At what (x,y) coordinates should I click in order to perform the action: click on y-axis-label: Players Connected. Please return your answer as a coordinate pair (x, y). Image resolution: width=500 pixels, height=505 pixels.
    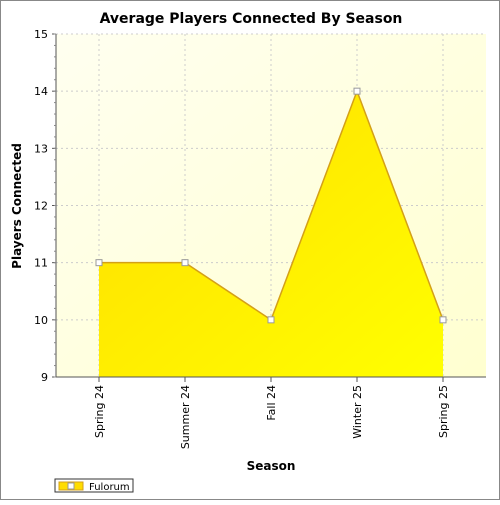
    Looking at the image, I should click on (17, 206).